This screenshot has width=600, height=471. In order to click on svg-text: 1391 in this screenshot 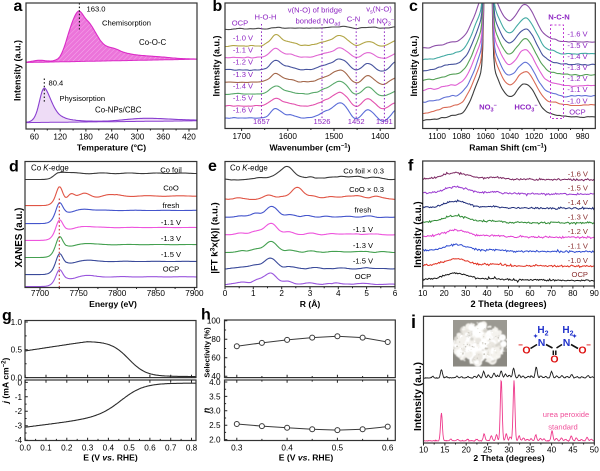, I will do `click(384, 121)`.